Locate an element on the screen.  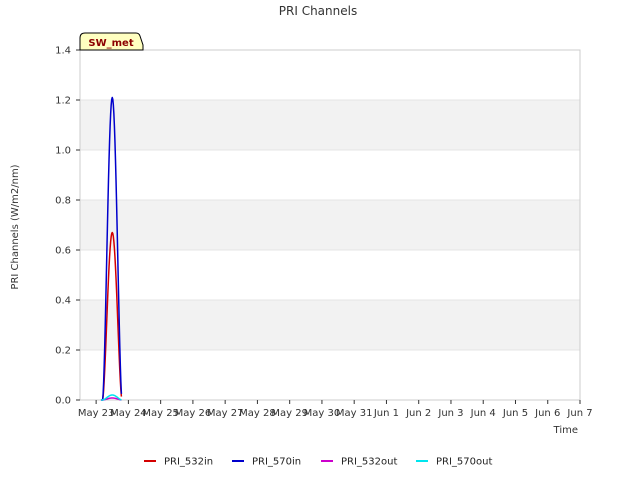
legend-label: PRI_570out is located at coordinates (464, 462).